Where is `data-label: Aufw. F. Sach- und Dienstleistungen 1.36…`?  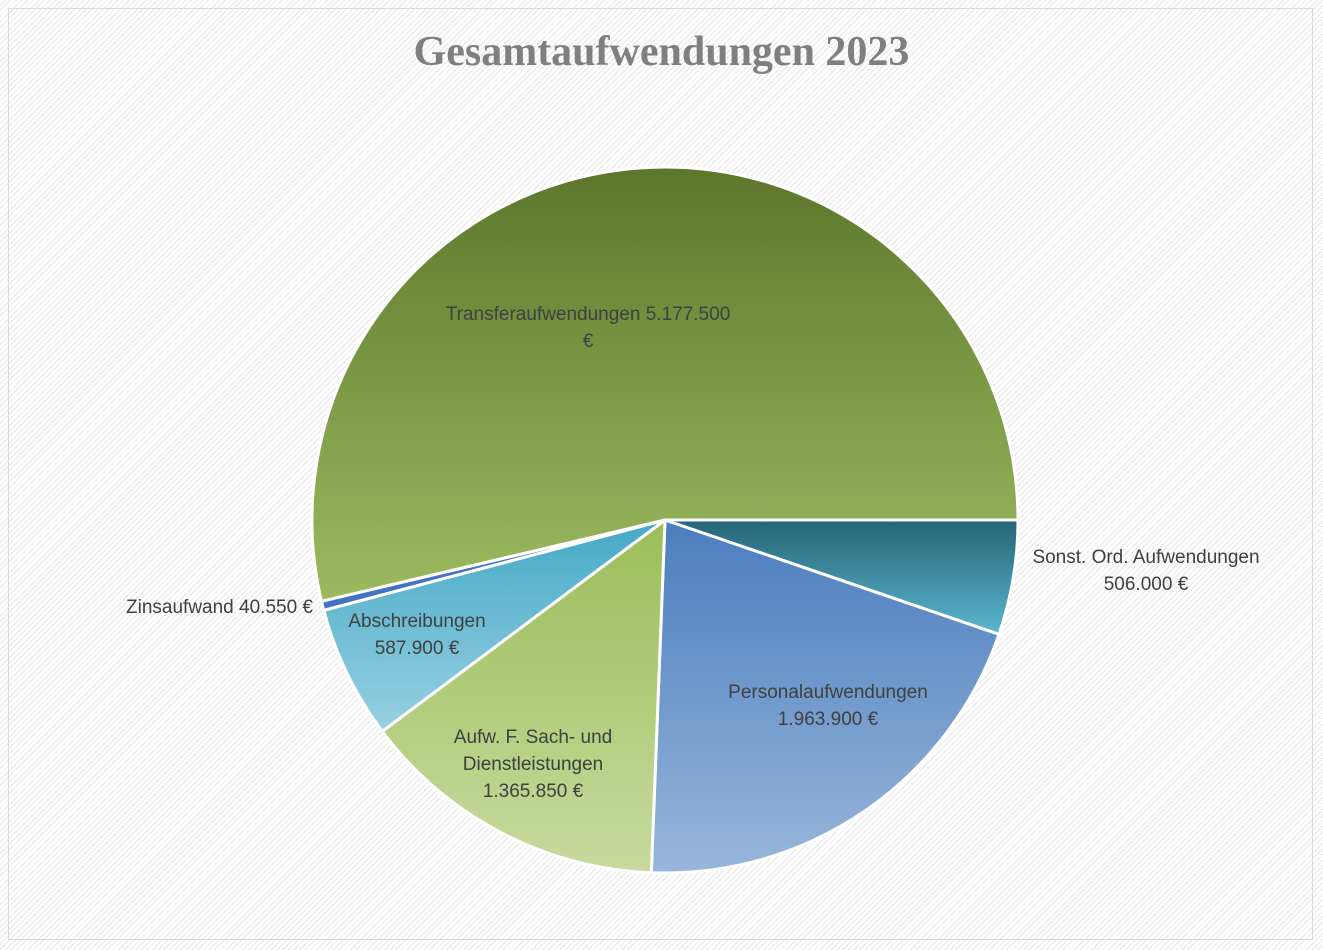 data-label: Aufw. F. Sach- und Dienstleistungen 1.36… is located at coordinates (533, 764).